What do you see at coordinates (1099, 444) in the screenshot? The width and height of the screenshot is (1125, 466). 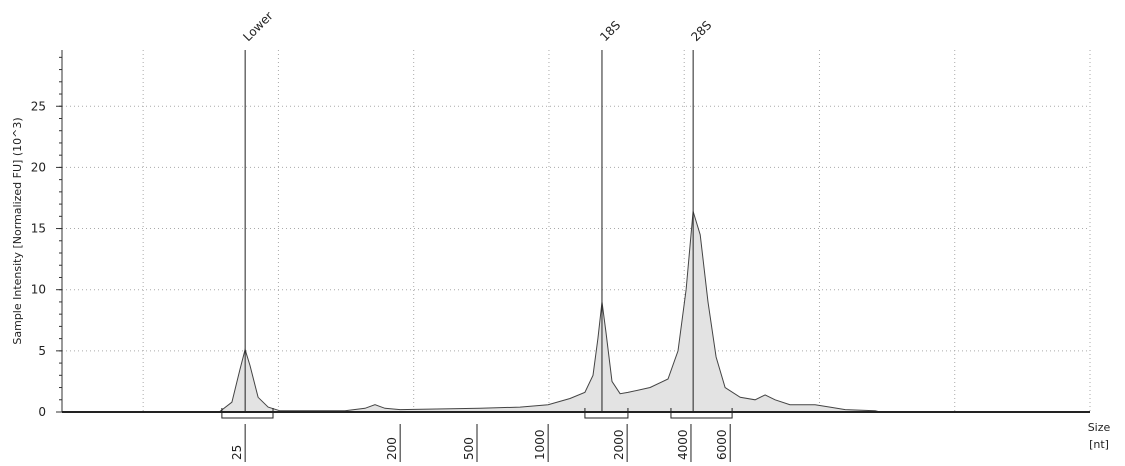 I see `x-axis-unit: [nt]` at bounding box center [1099, 444].